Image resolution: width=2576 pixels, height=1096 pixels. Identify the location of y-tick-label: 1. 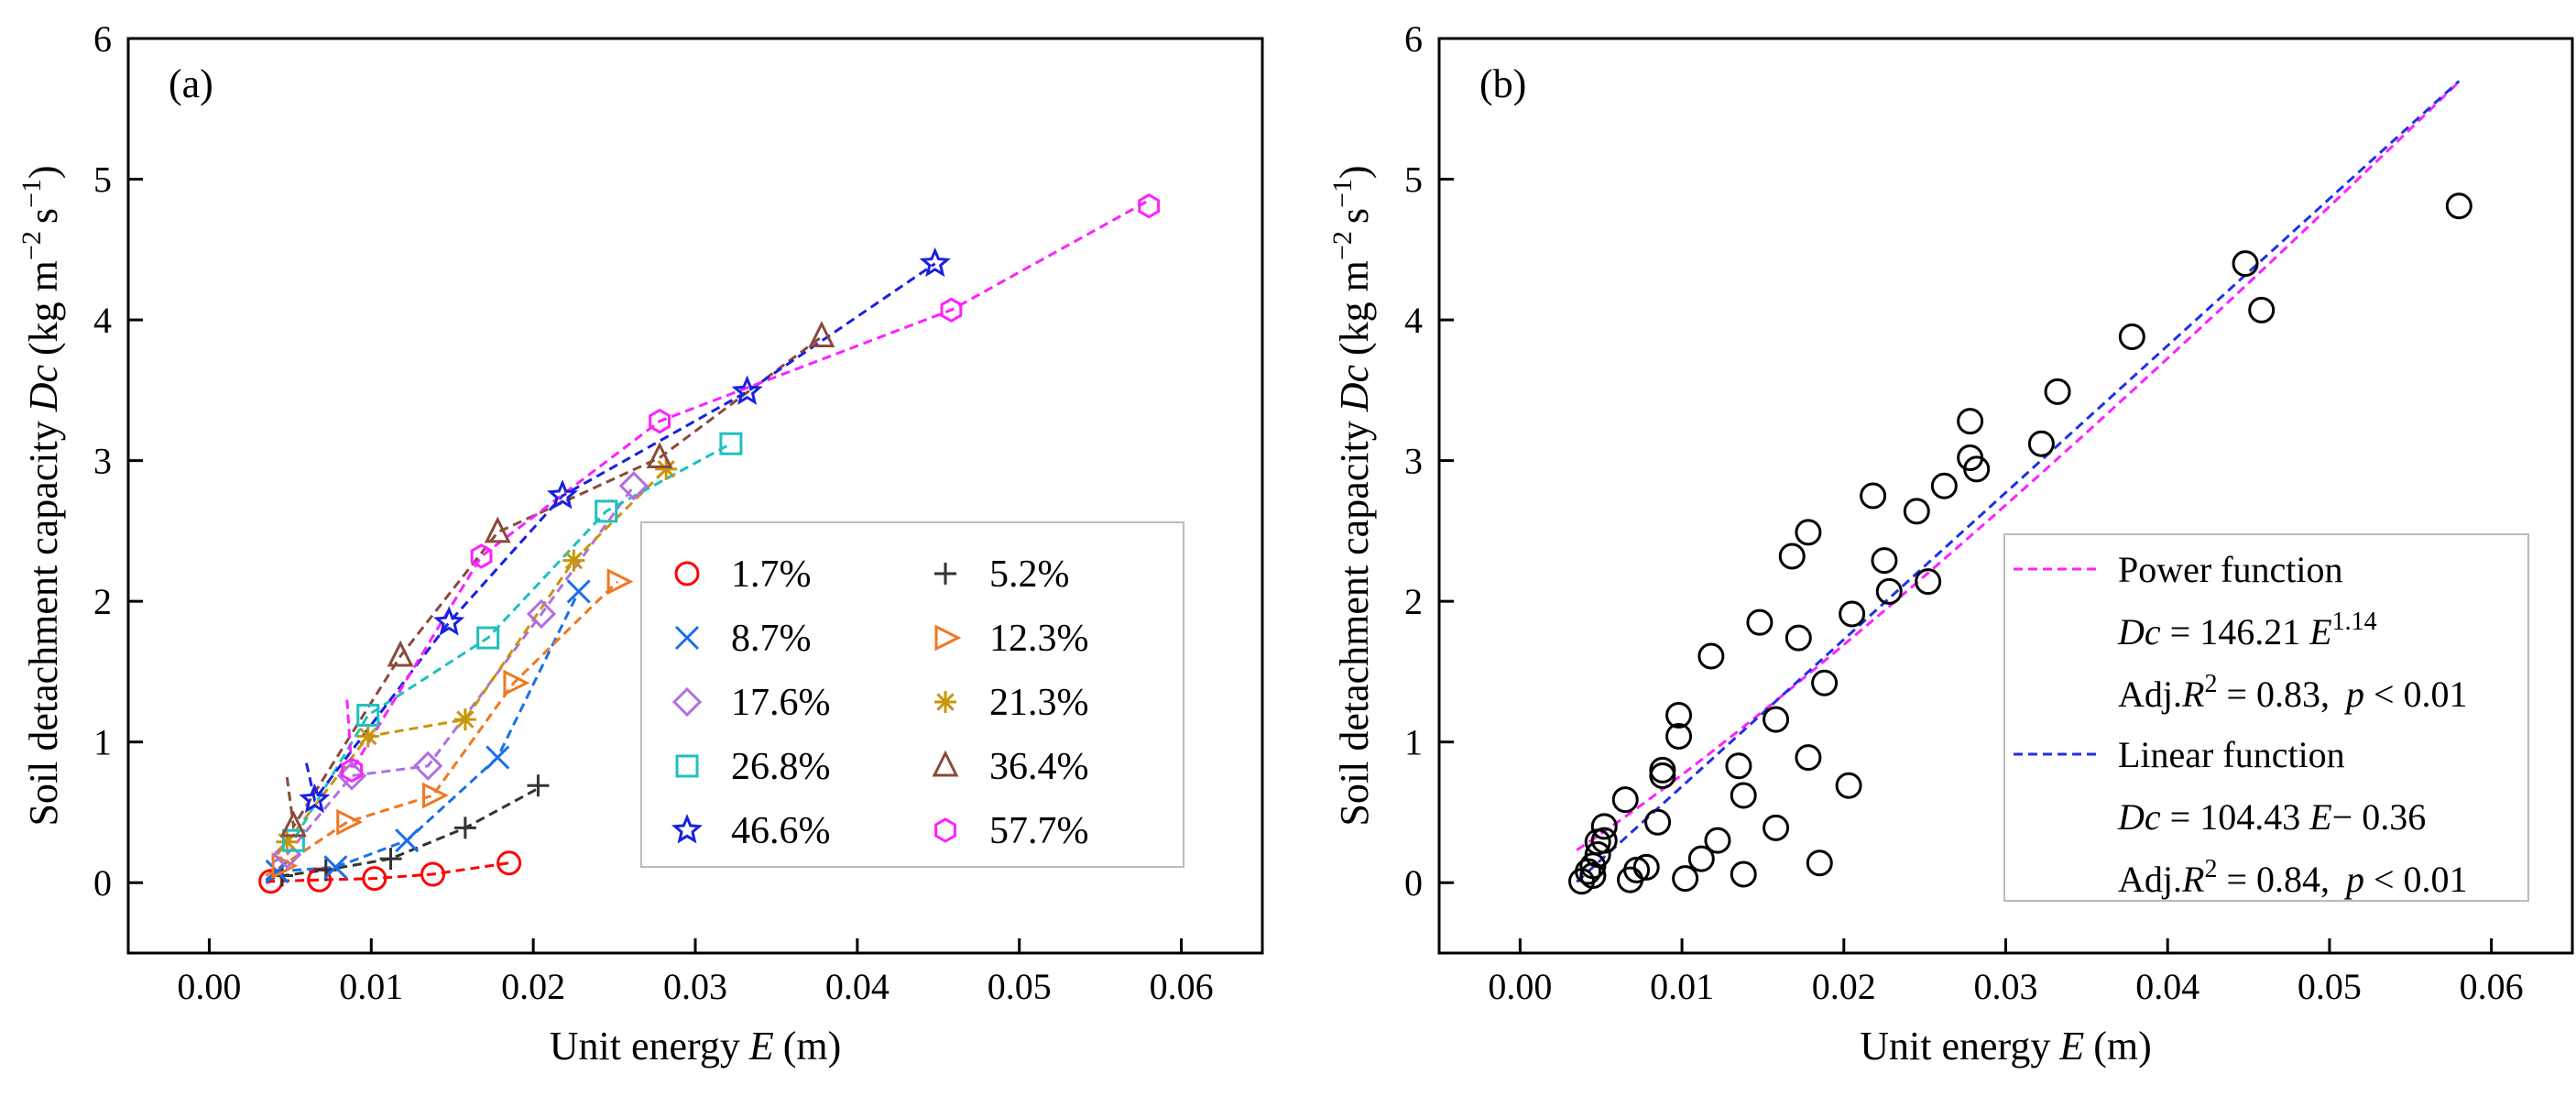
(1413, 742).